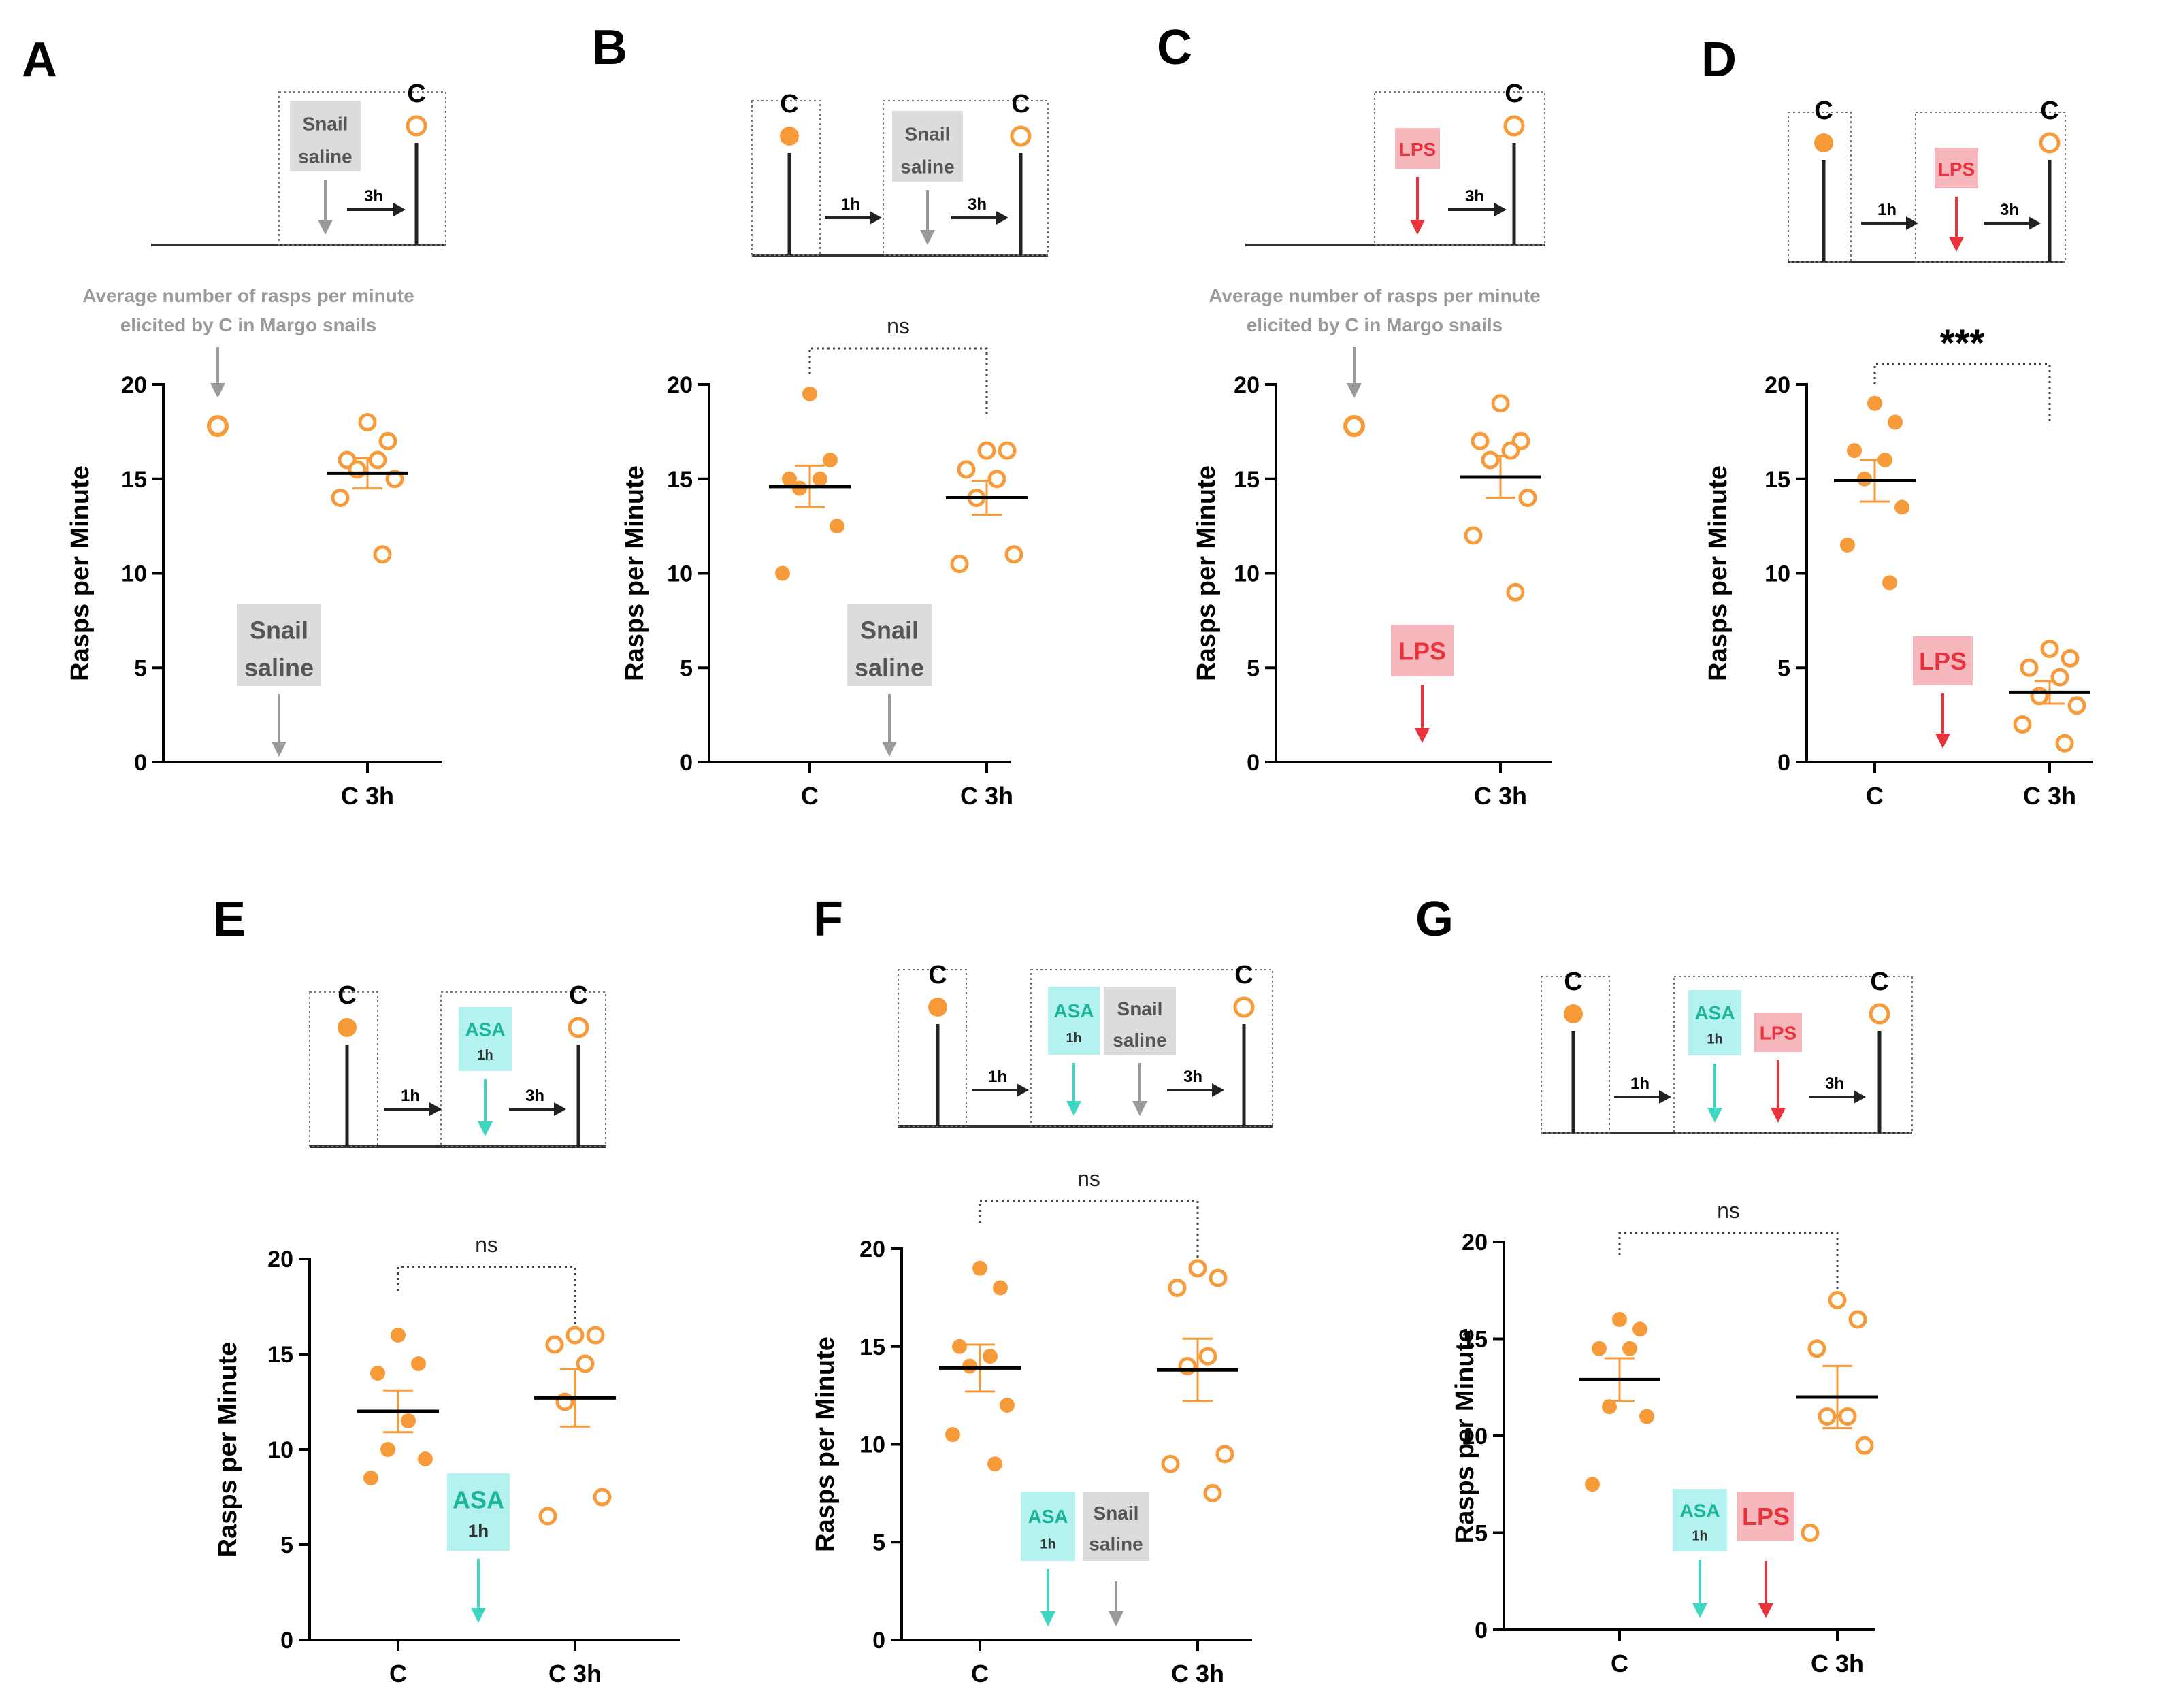 This screenshot has height=1708, width=2166. I want to click on schematic-treatment-label-line1: Snail, so click(928, 134).